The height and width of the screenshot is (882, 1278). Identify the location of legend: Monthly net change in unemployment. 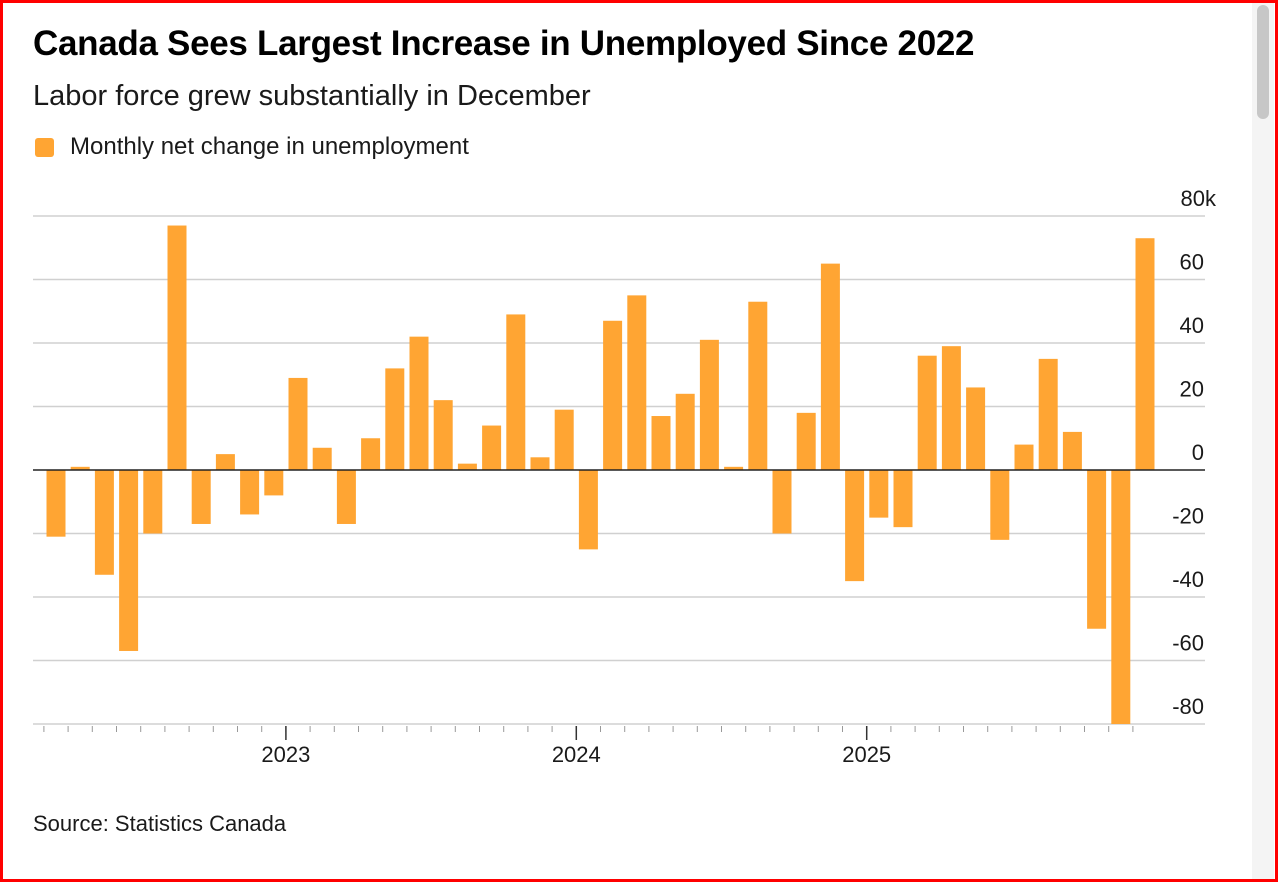
(252, 147).